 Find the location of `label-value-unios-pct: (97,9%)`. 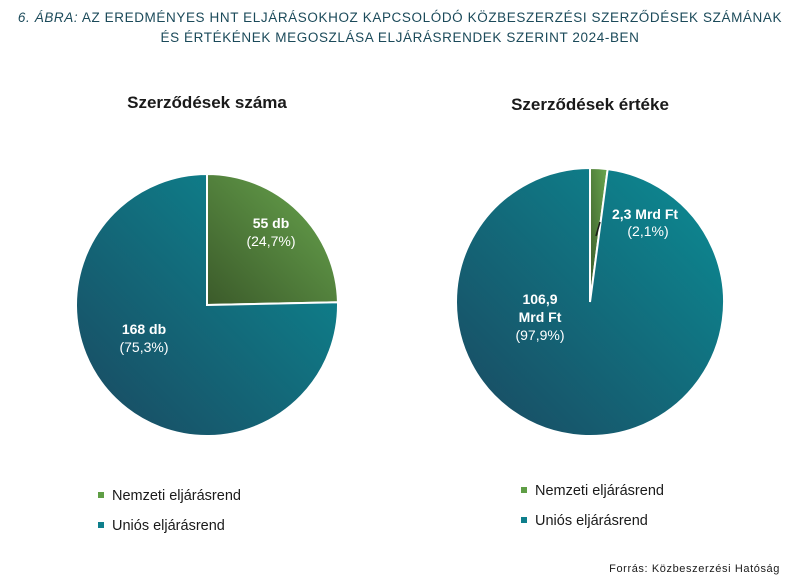

label-value-unios-pct: (97,9%) is located at coordinates (539, 335).